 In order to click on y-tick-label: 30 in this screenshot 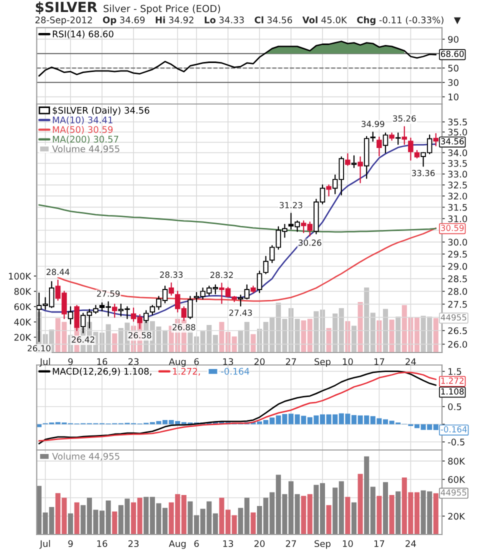, I will do `click(453, 82)`.